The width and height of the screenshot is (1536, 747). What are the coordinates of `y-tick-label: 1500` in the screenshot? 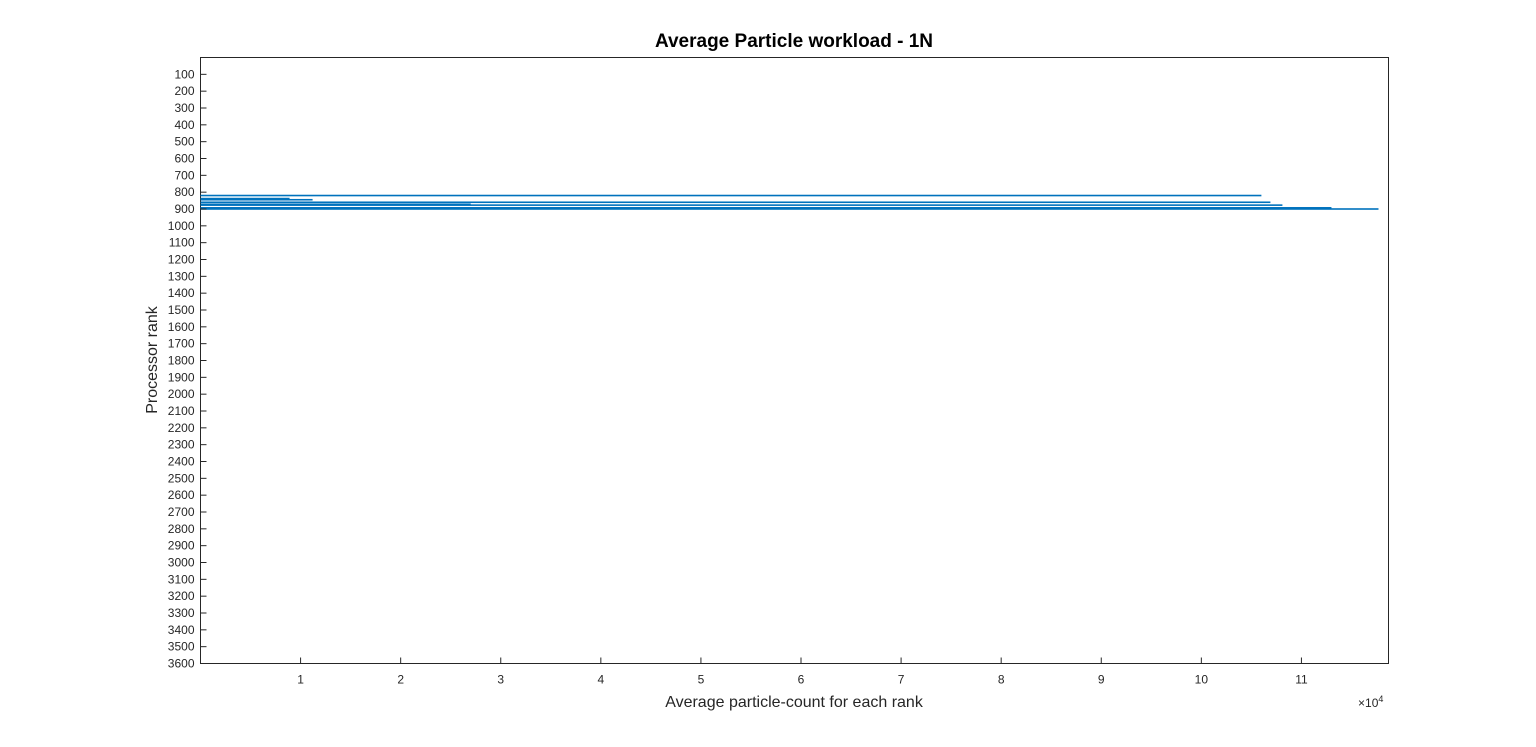 It's located at (181, 310).